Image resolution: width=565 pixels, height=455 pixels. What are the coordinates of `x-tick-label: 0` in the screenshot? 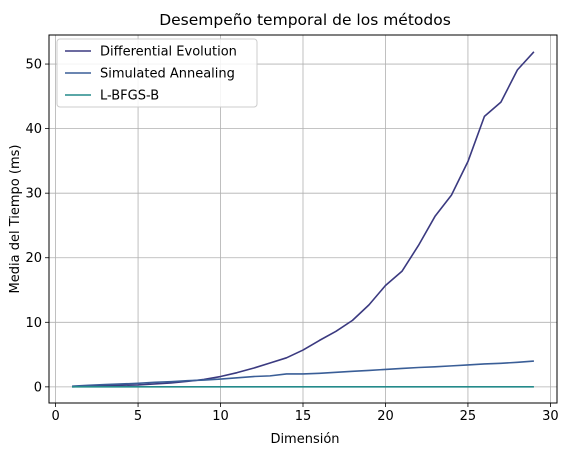 It's located at (55, 416).